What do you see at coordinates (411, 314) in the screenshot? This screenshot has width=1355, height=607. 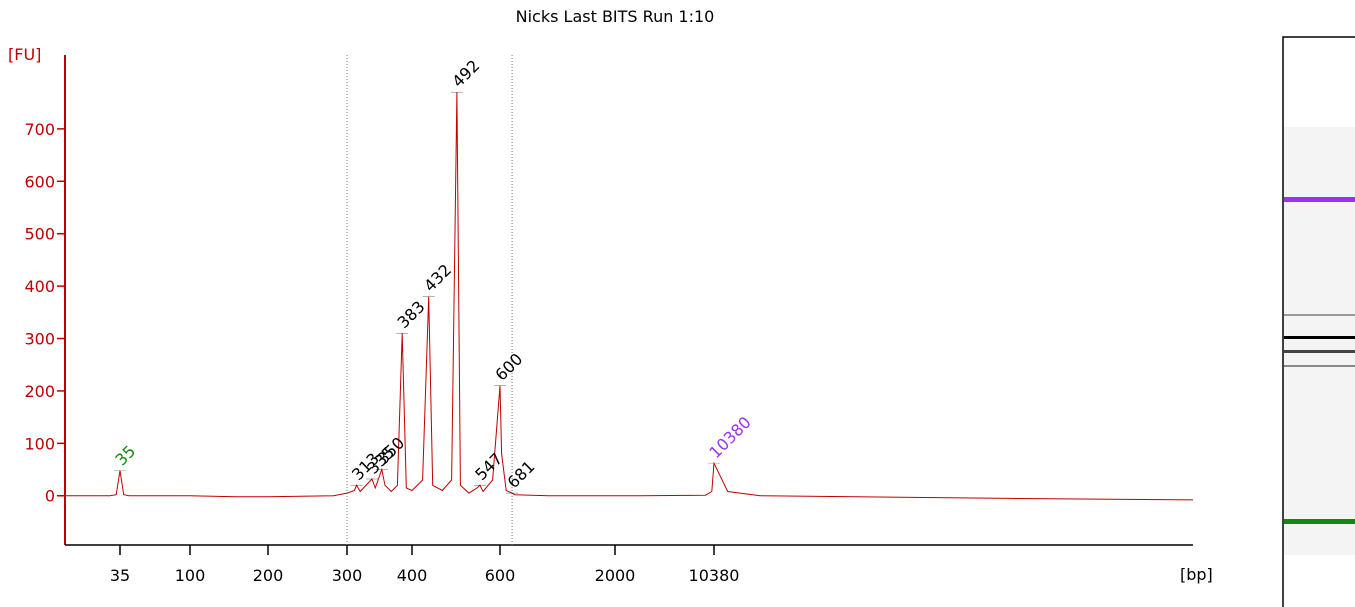 I see `peak-label: 383` at bounding box center [411, 314].